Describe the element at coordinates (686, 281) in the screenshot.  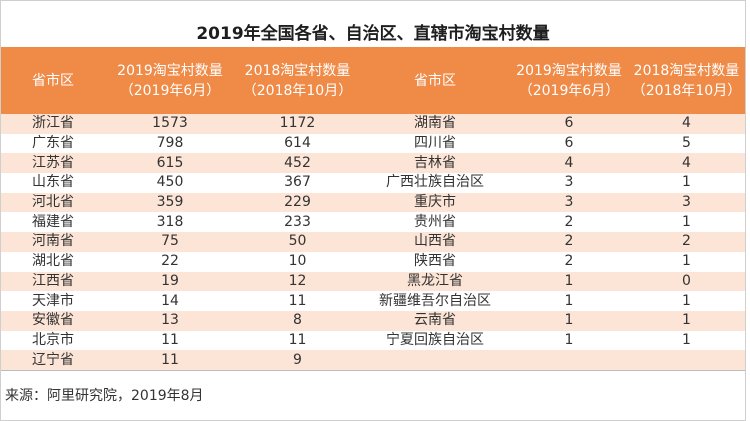
I see `count-2018-cell: 0` at that location.